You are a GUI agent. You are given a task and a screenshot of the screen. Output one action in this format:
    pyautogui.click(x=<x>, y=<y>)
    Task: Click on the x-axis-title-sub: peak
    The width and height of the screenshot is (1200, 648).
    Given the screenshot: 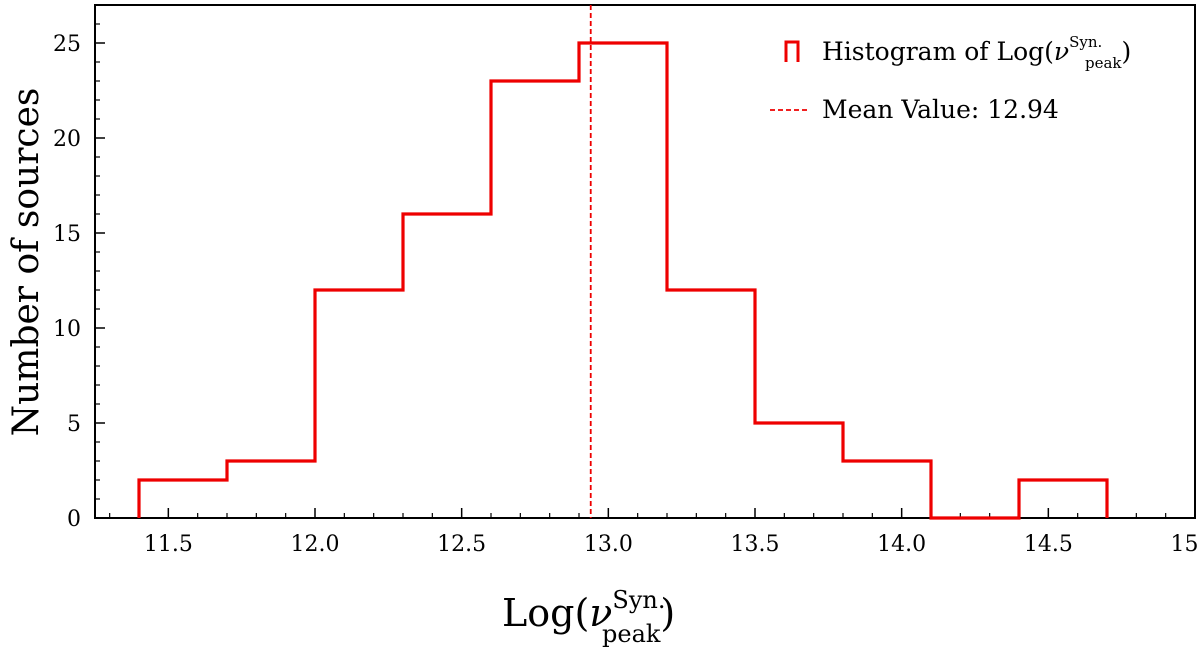 What is the action you would take?
    pyautogui.click(x=631, y=634)
    